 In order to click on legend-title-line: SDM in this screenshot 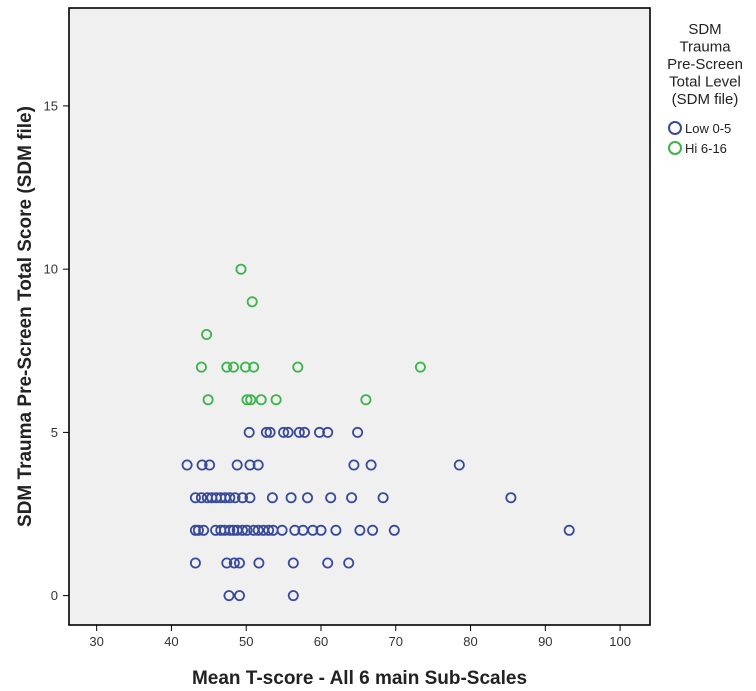, I will do `click(704, 29)`.